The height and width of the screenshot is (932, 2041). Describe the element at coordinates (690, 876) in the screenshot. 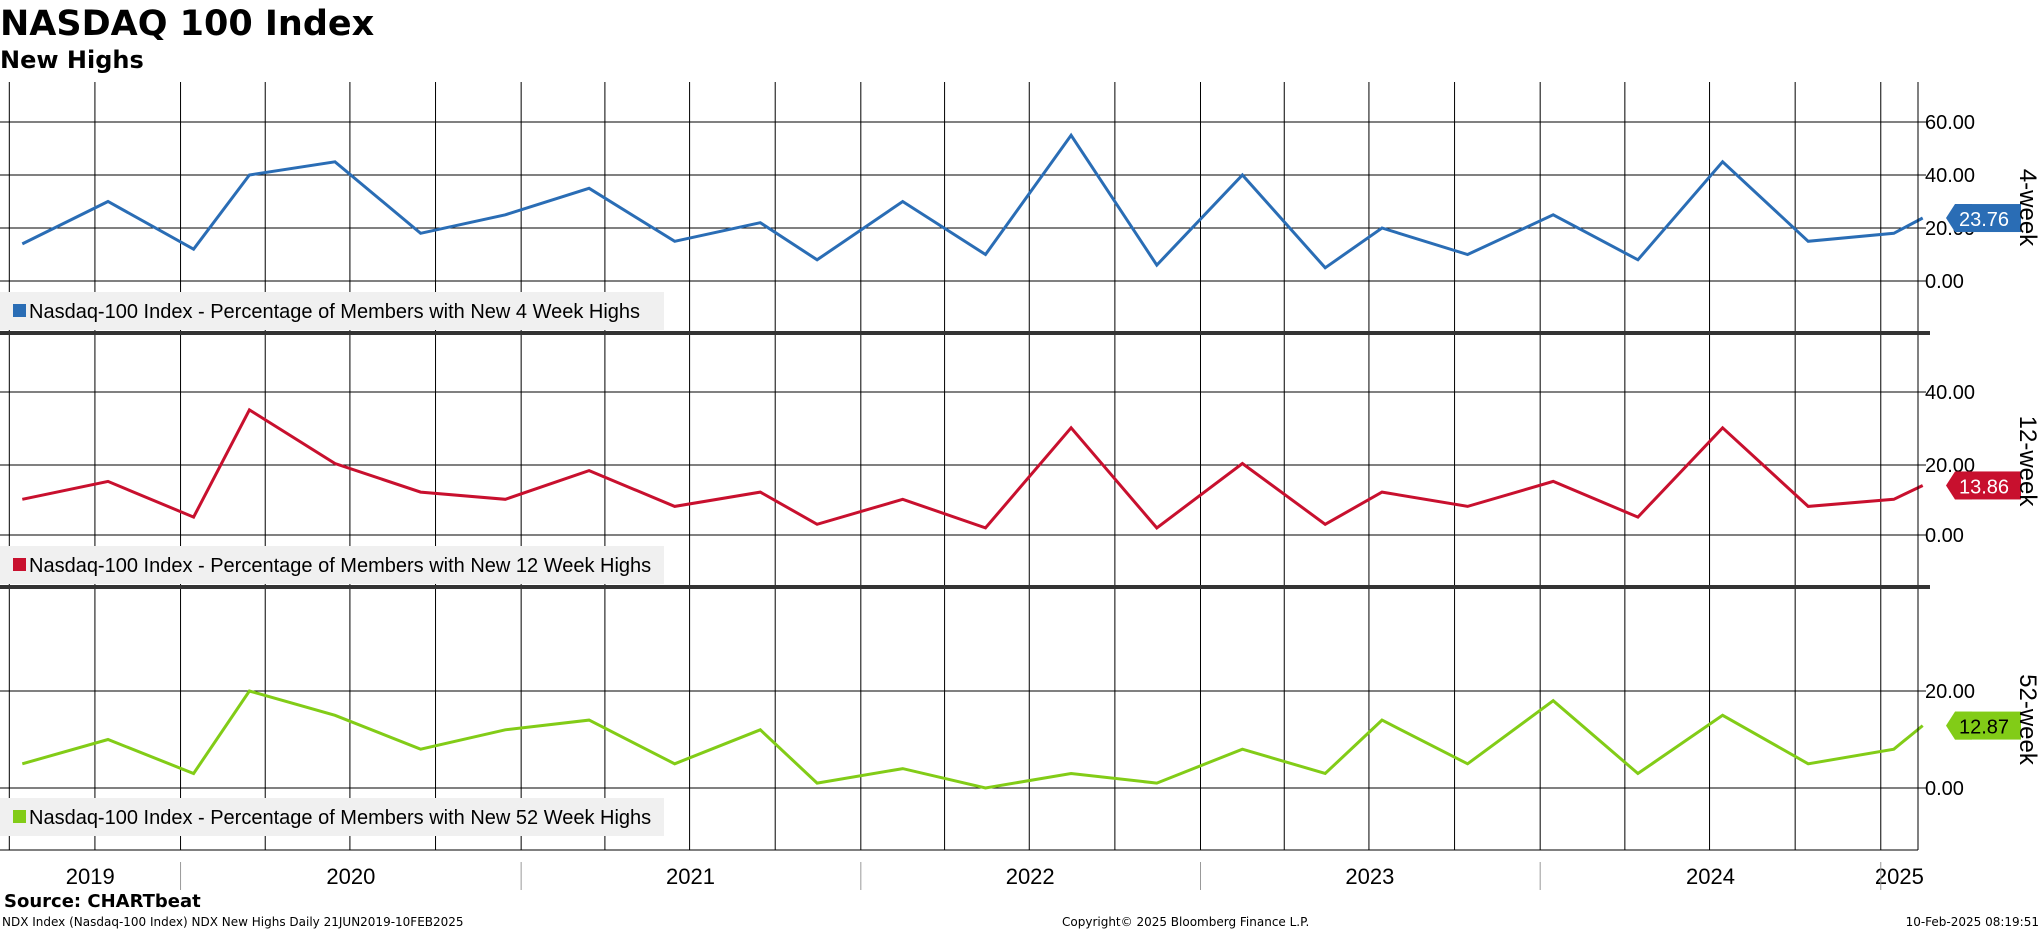

I see `x-tick-label: 2021` at that location.